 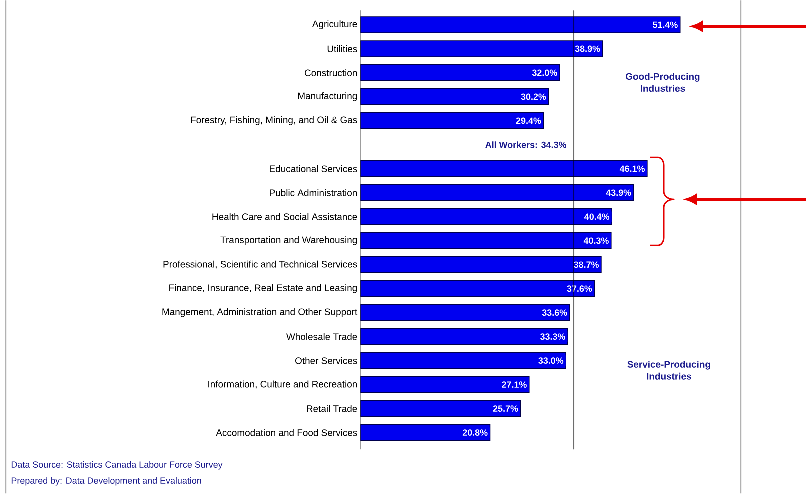 What do you see at coordinates (274, 121) in the screenshot?
I see `y-tick-label: Forestry, Fishing, Mining, and Oil & Gas` at bounding box center [274, 121].